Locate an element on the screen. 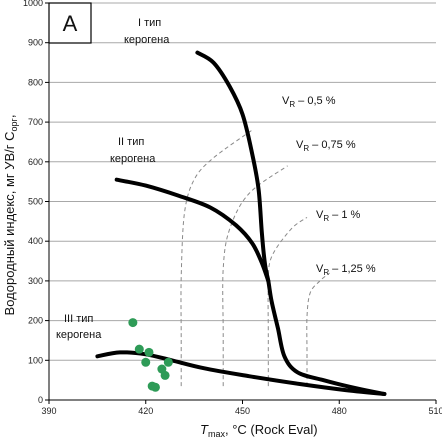 The image size is (442, 439). kerogen-curve-type-II is located at coordinates (192, 230).